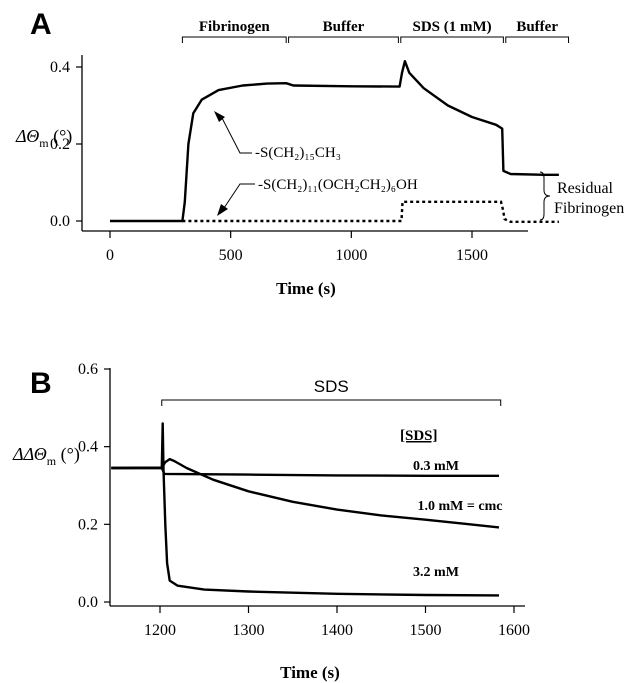  Describe the element at coordinates (472, 255) in the screenshot. I see `panel-a-x-tick-label: 1500` at that location.